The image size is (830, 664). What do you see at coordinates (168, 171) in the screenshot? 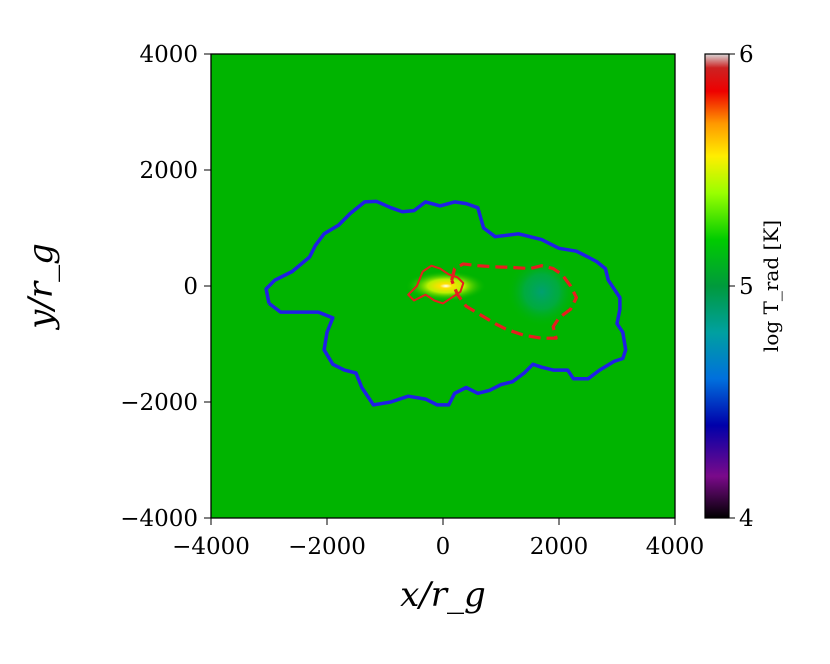
I see `y-tick-label: 2000` at bounding box center [168, 171].